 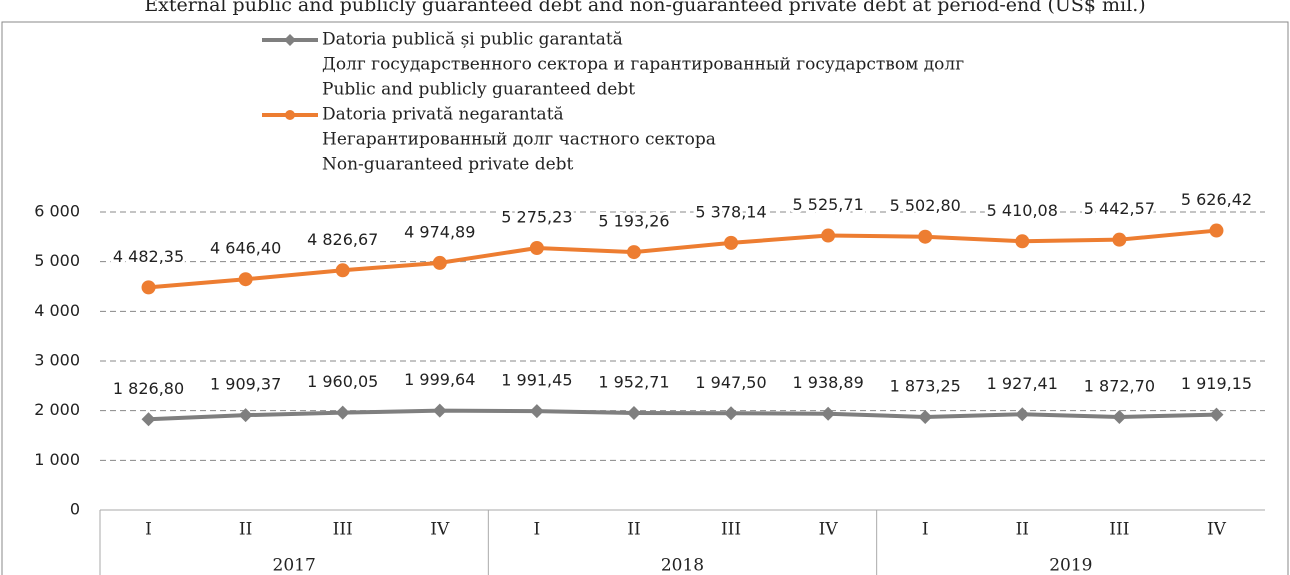 What do you see at coordinates (245, 248) in the screenshot?
I see `data-label: 4 646,40` at bounding box center [245, 248].